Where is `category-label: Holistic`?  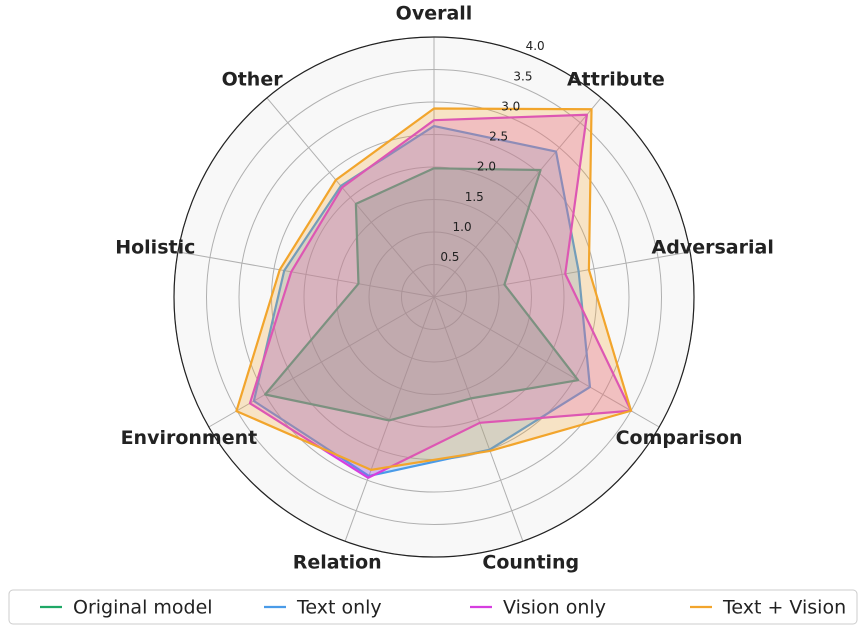
category-label: Holistic is located at coordinates (155, 247).